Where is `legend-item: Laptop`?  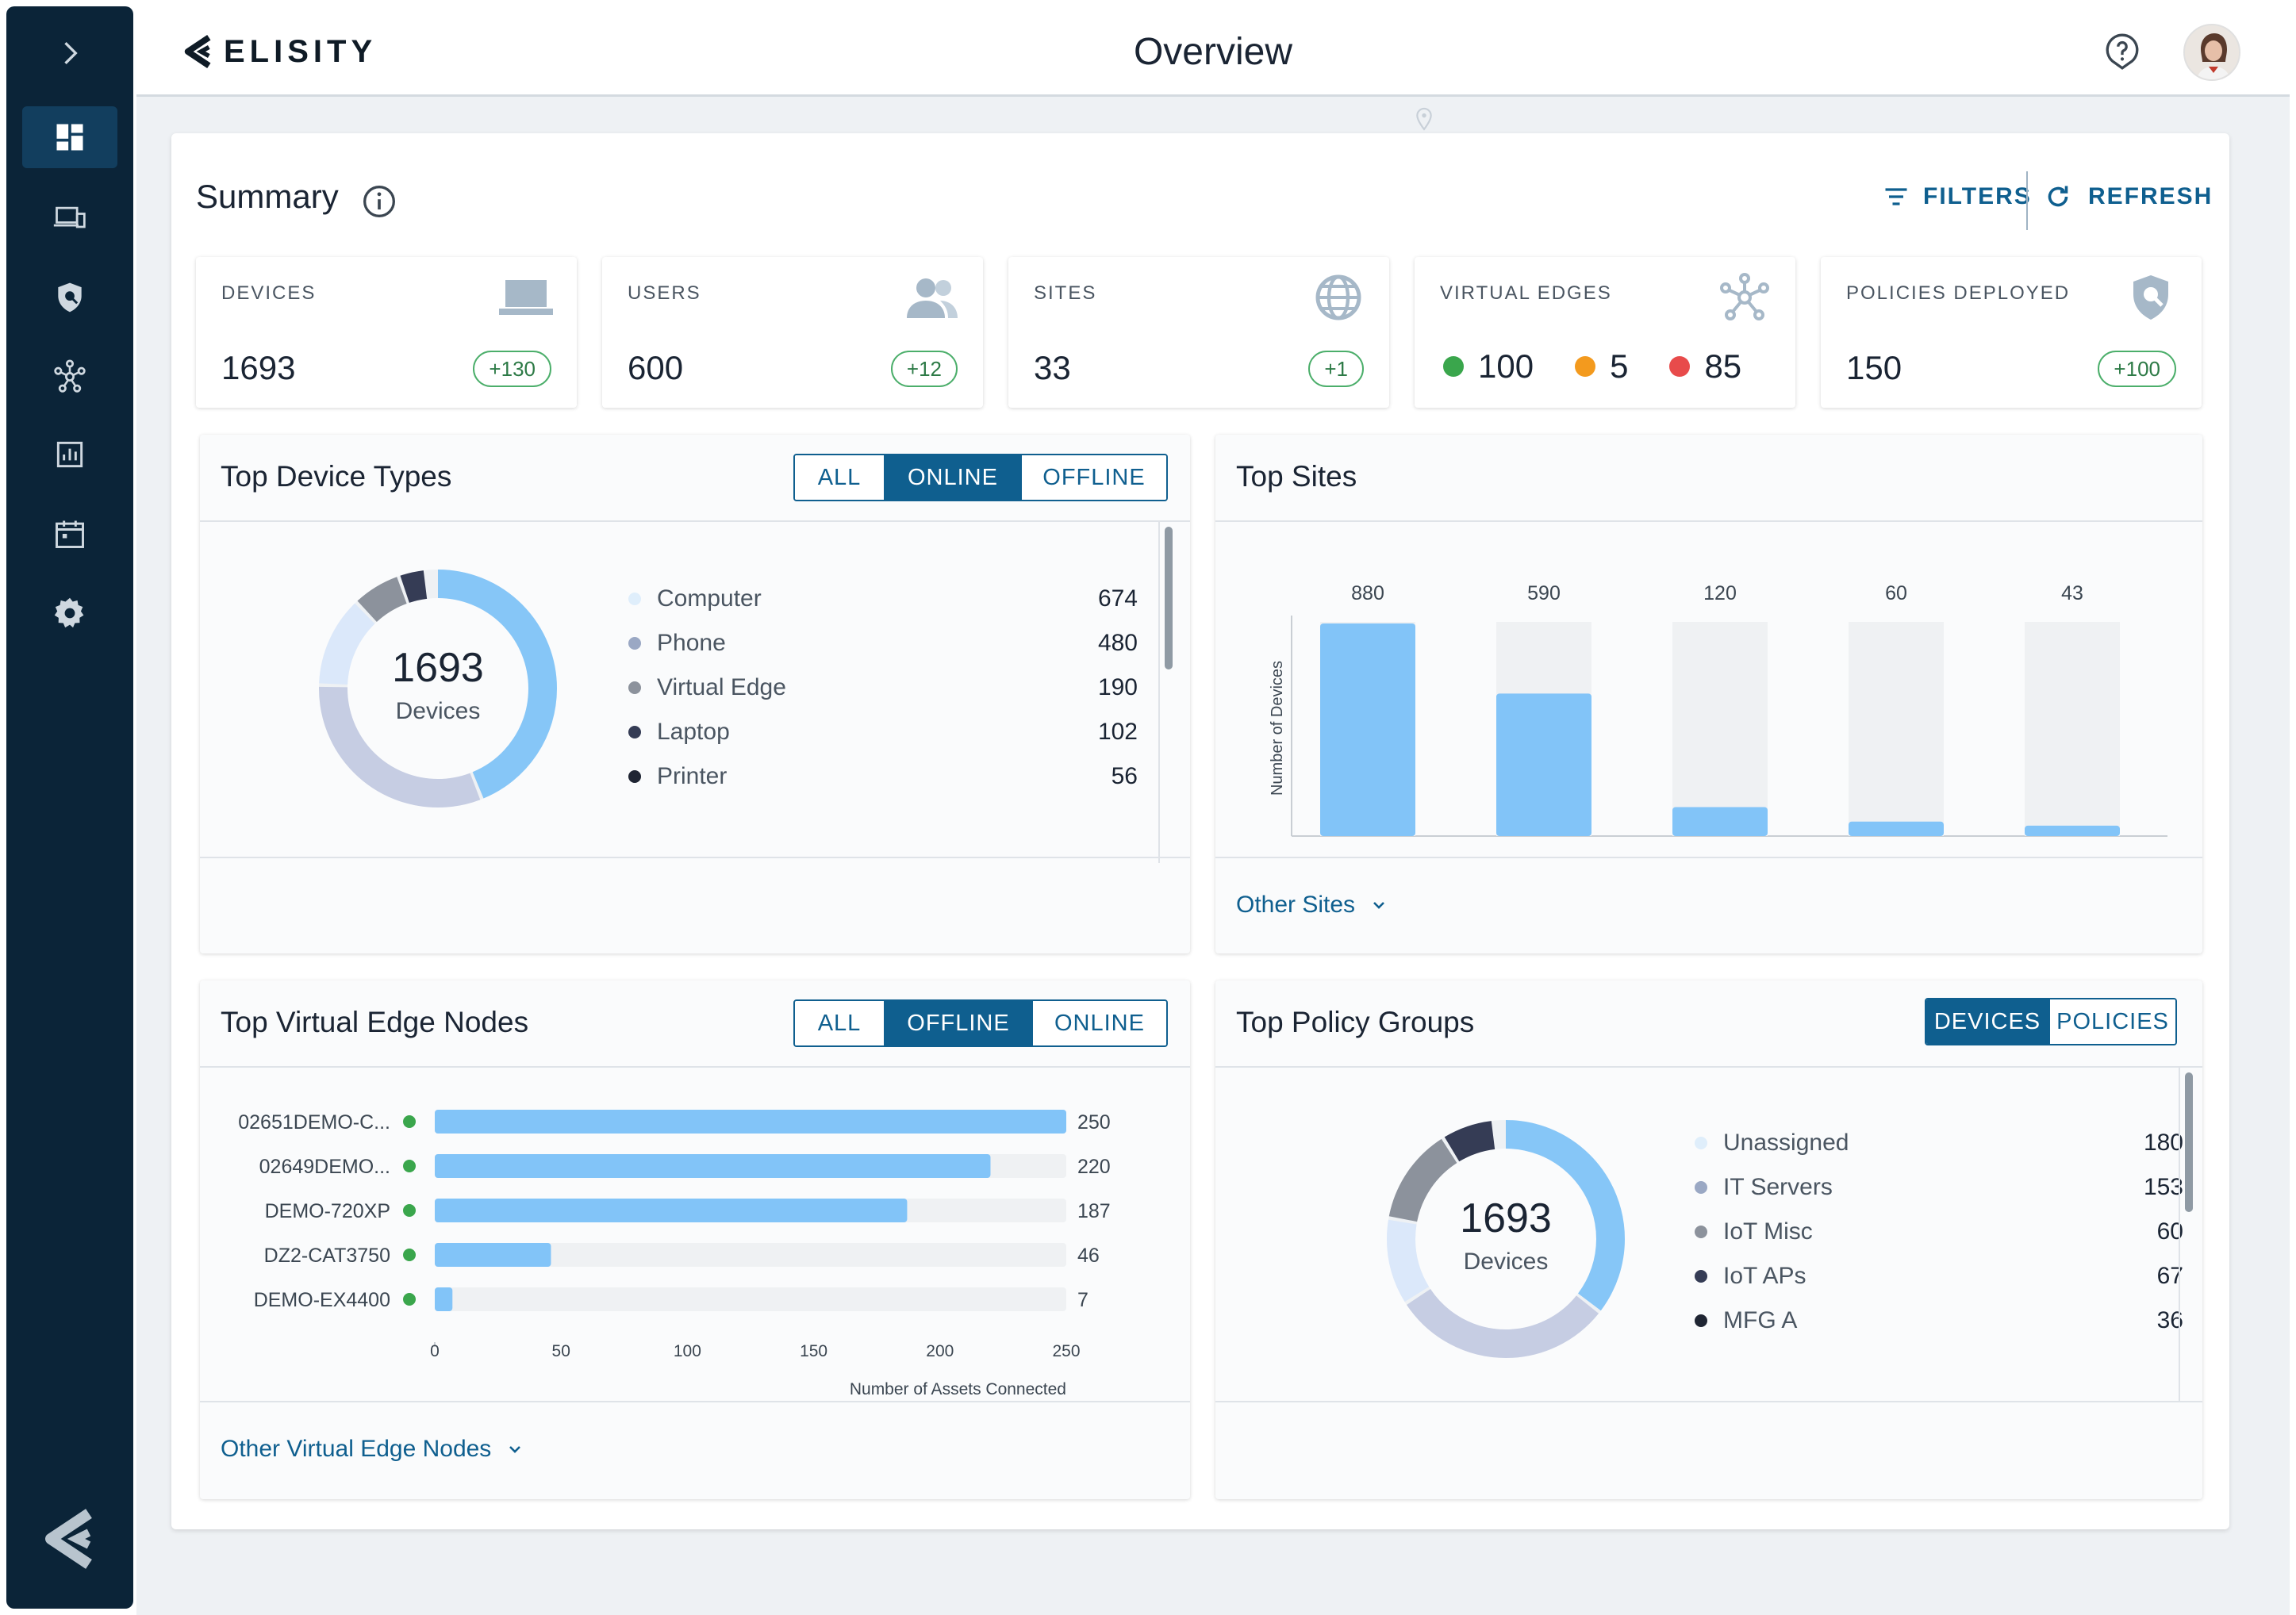
legend-item: Laptop is located at coordinates (679, 732).